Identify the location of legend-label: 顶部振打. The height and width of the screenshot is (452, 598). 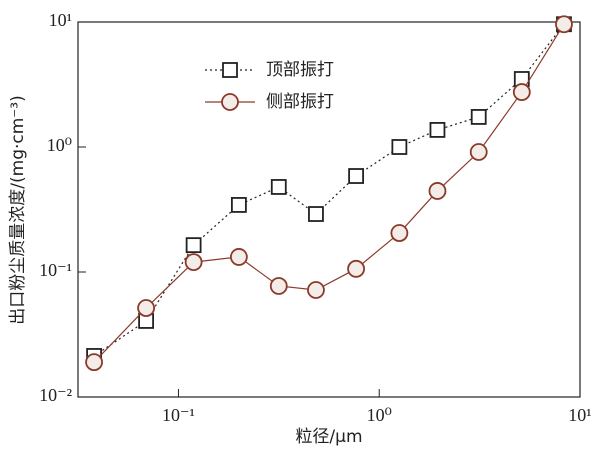
(300, 70).